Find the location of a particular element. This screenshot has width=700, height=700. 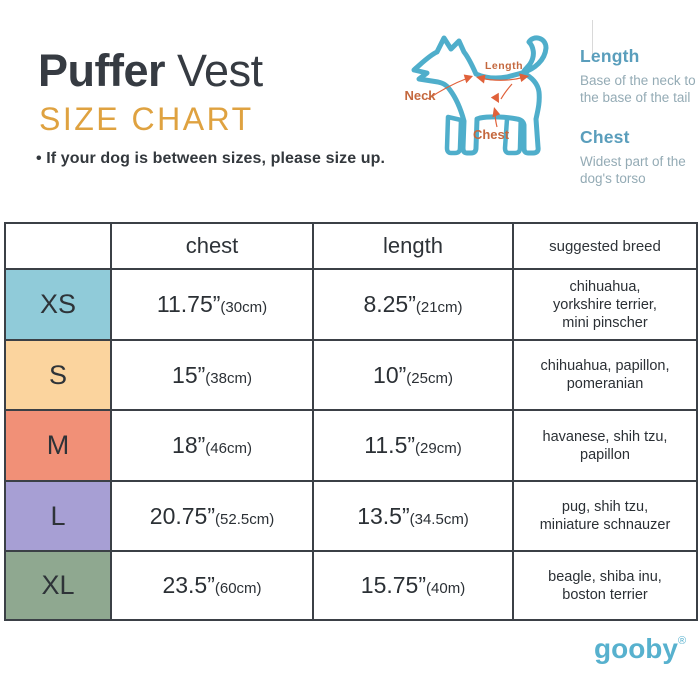

page-title: Puffer Vest is located at coordinates (150, 70).